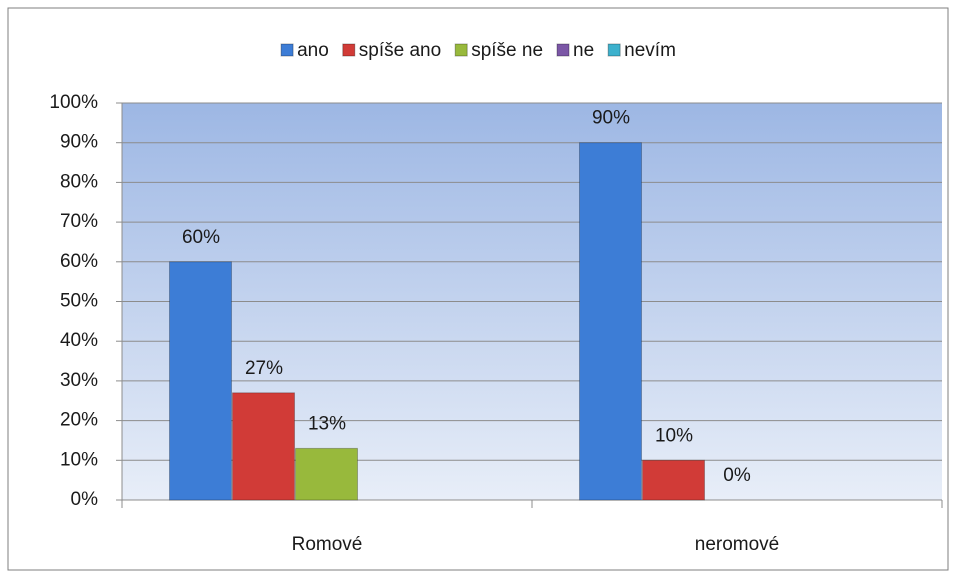 The height and width of the screenshot is (578, 957). What do you see at coordinates (327, 544) in the screenshot?
I see `x-tick-label: Romové` at bounding box center [327, 544].